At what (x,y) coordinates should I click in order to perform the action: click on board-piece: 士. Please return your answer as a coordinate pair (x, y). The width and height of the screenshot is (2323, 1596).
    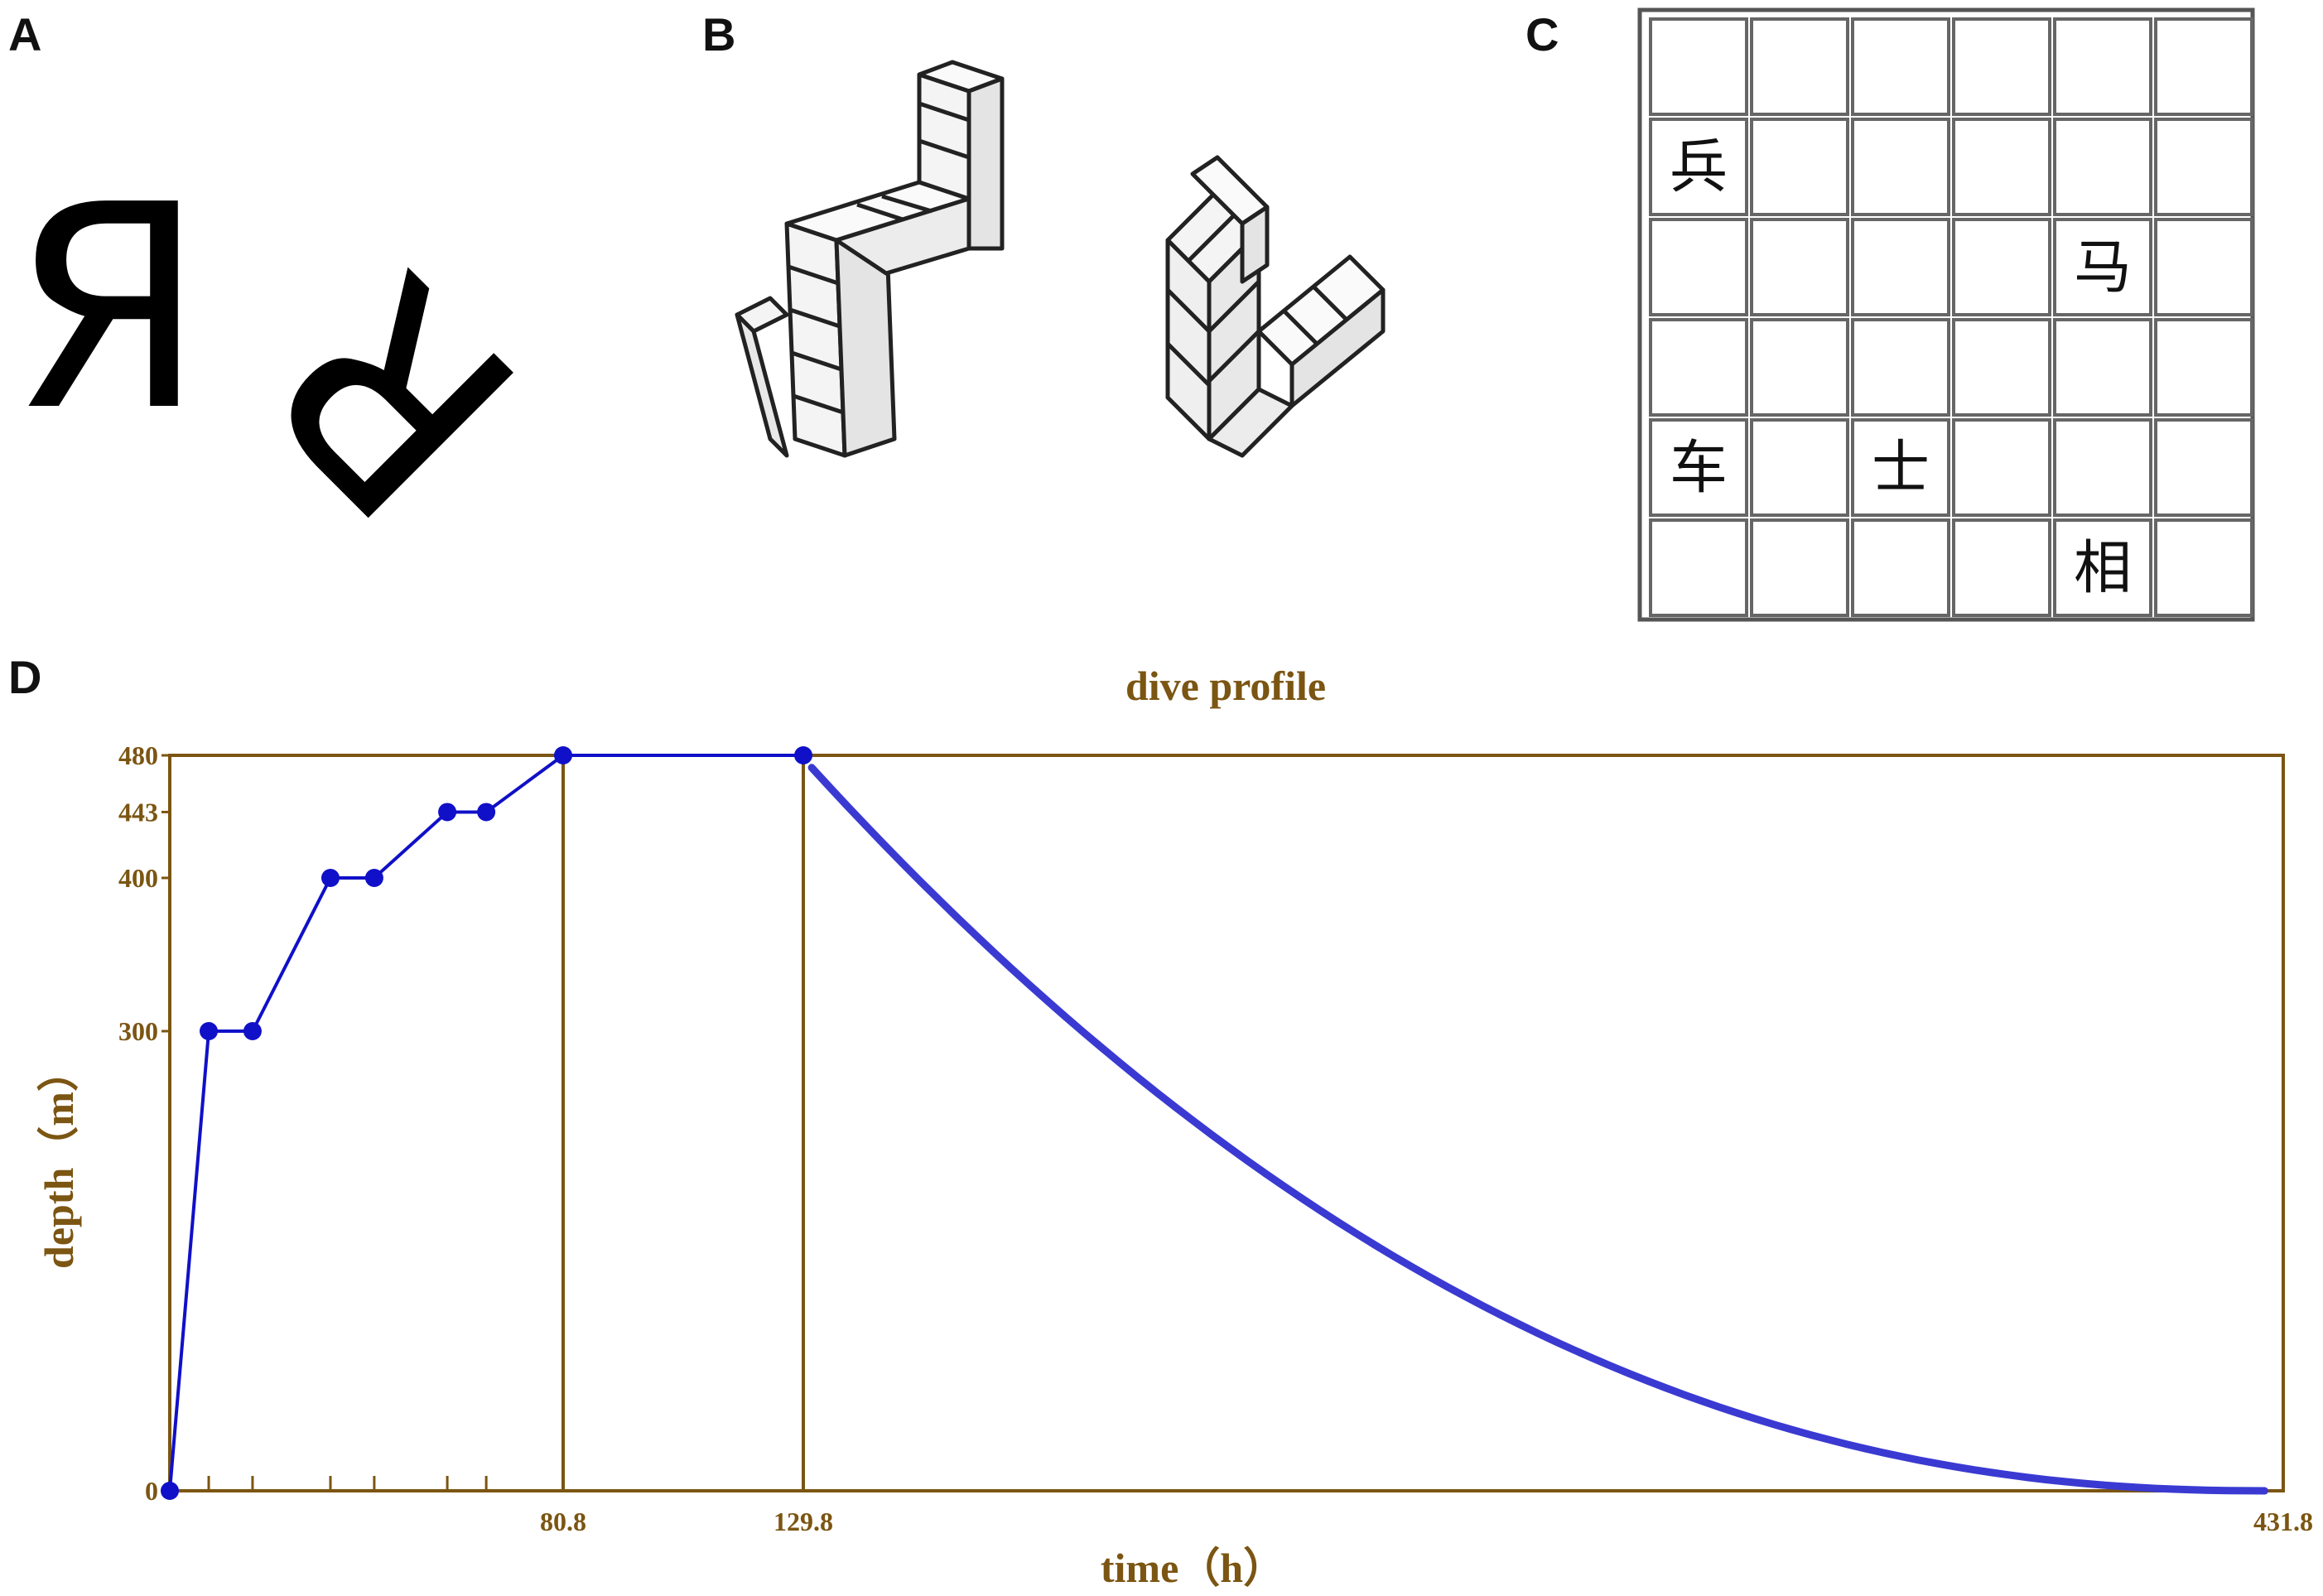
    Looking at the image, I should click on (1901, 468).